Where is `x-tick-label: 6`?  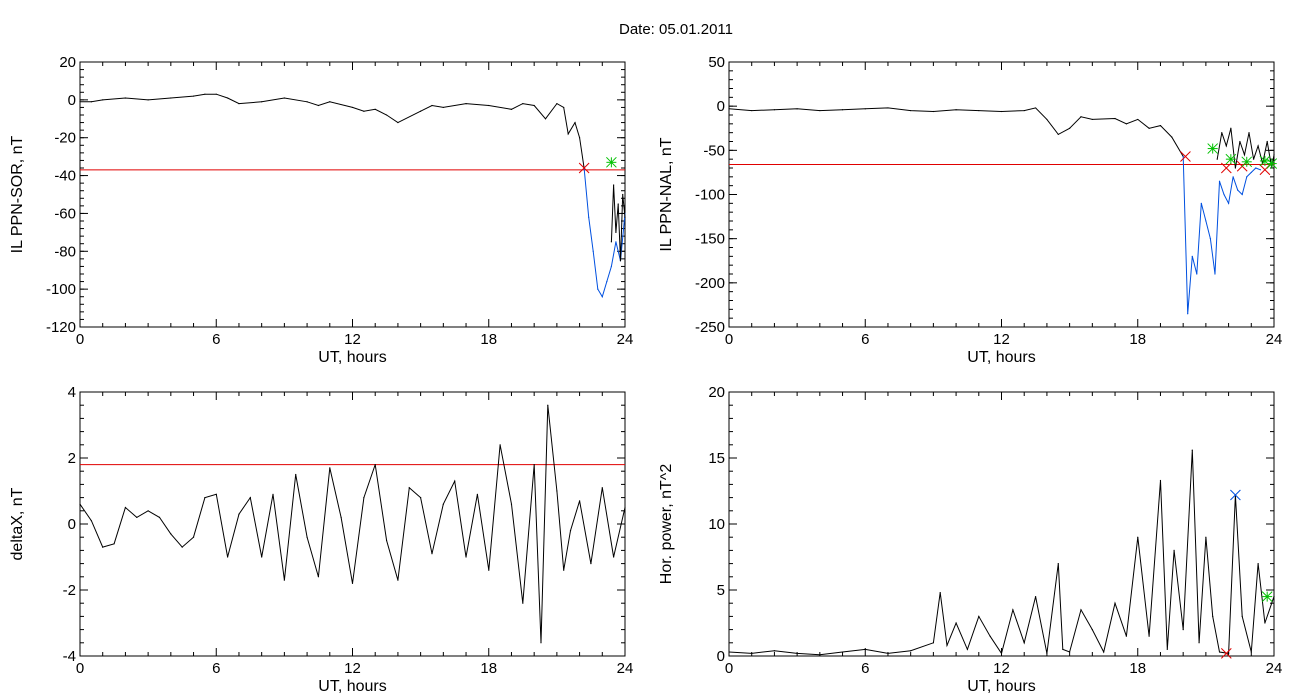 x-tick-label: 6 is located at coordinates (216, 668).